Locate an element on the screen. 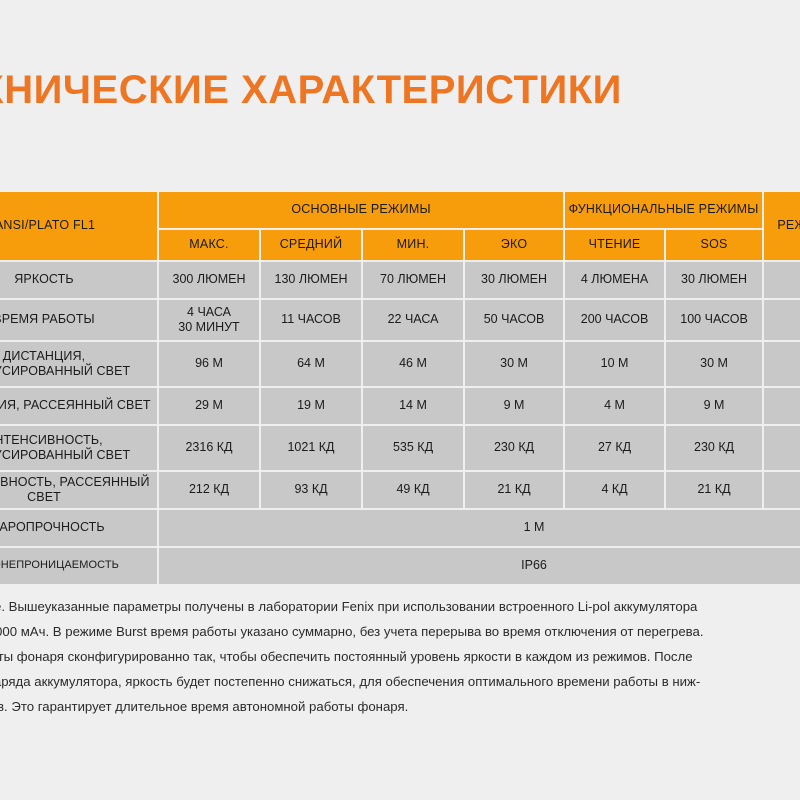 This screenshot has height=800, width=800. cell-intensity-focused-sos: 230 КД is located at coordinates (714, 448).